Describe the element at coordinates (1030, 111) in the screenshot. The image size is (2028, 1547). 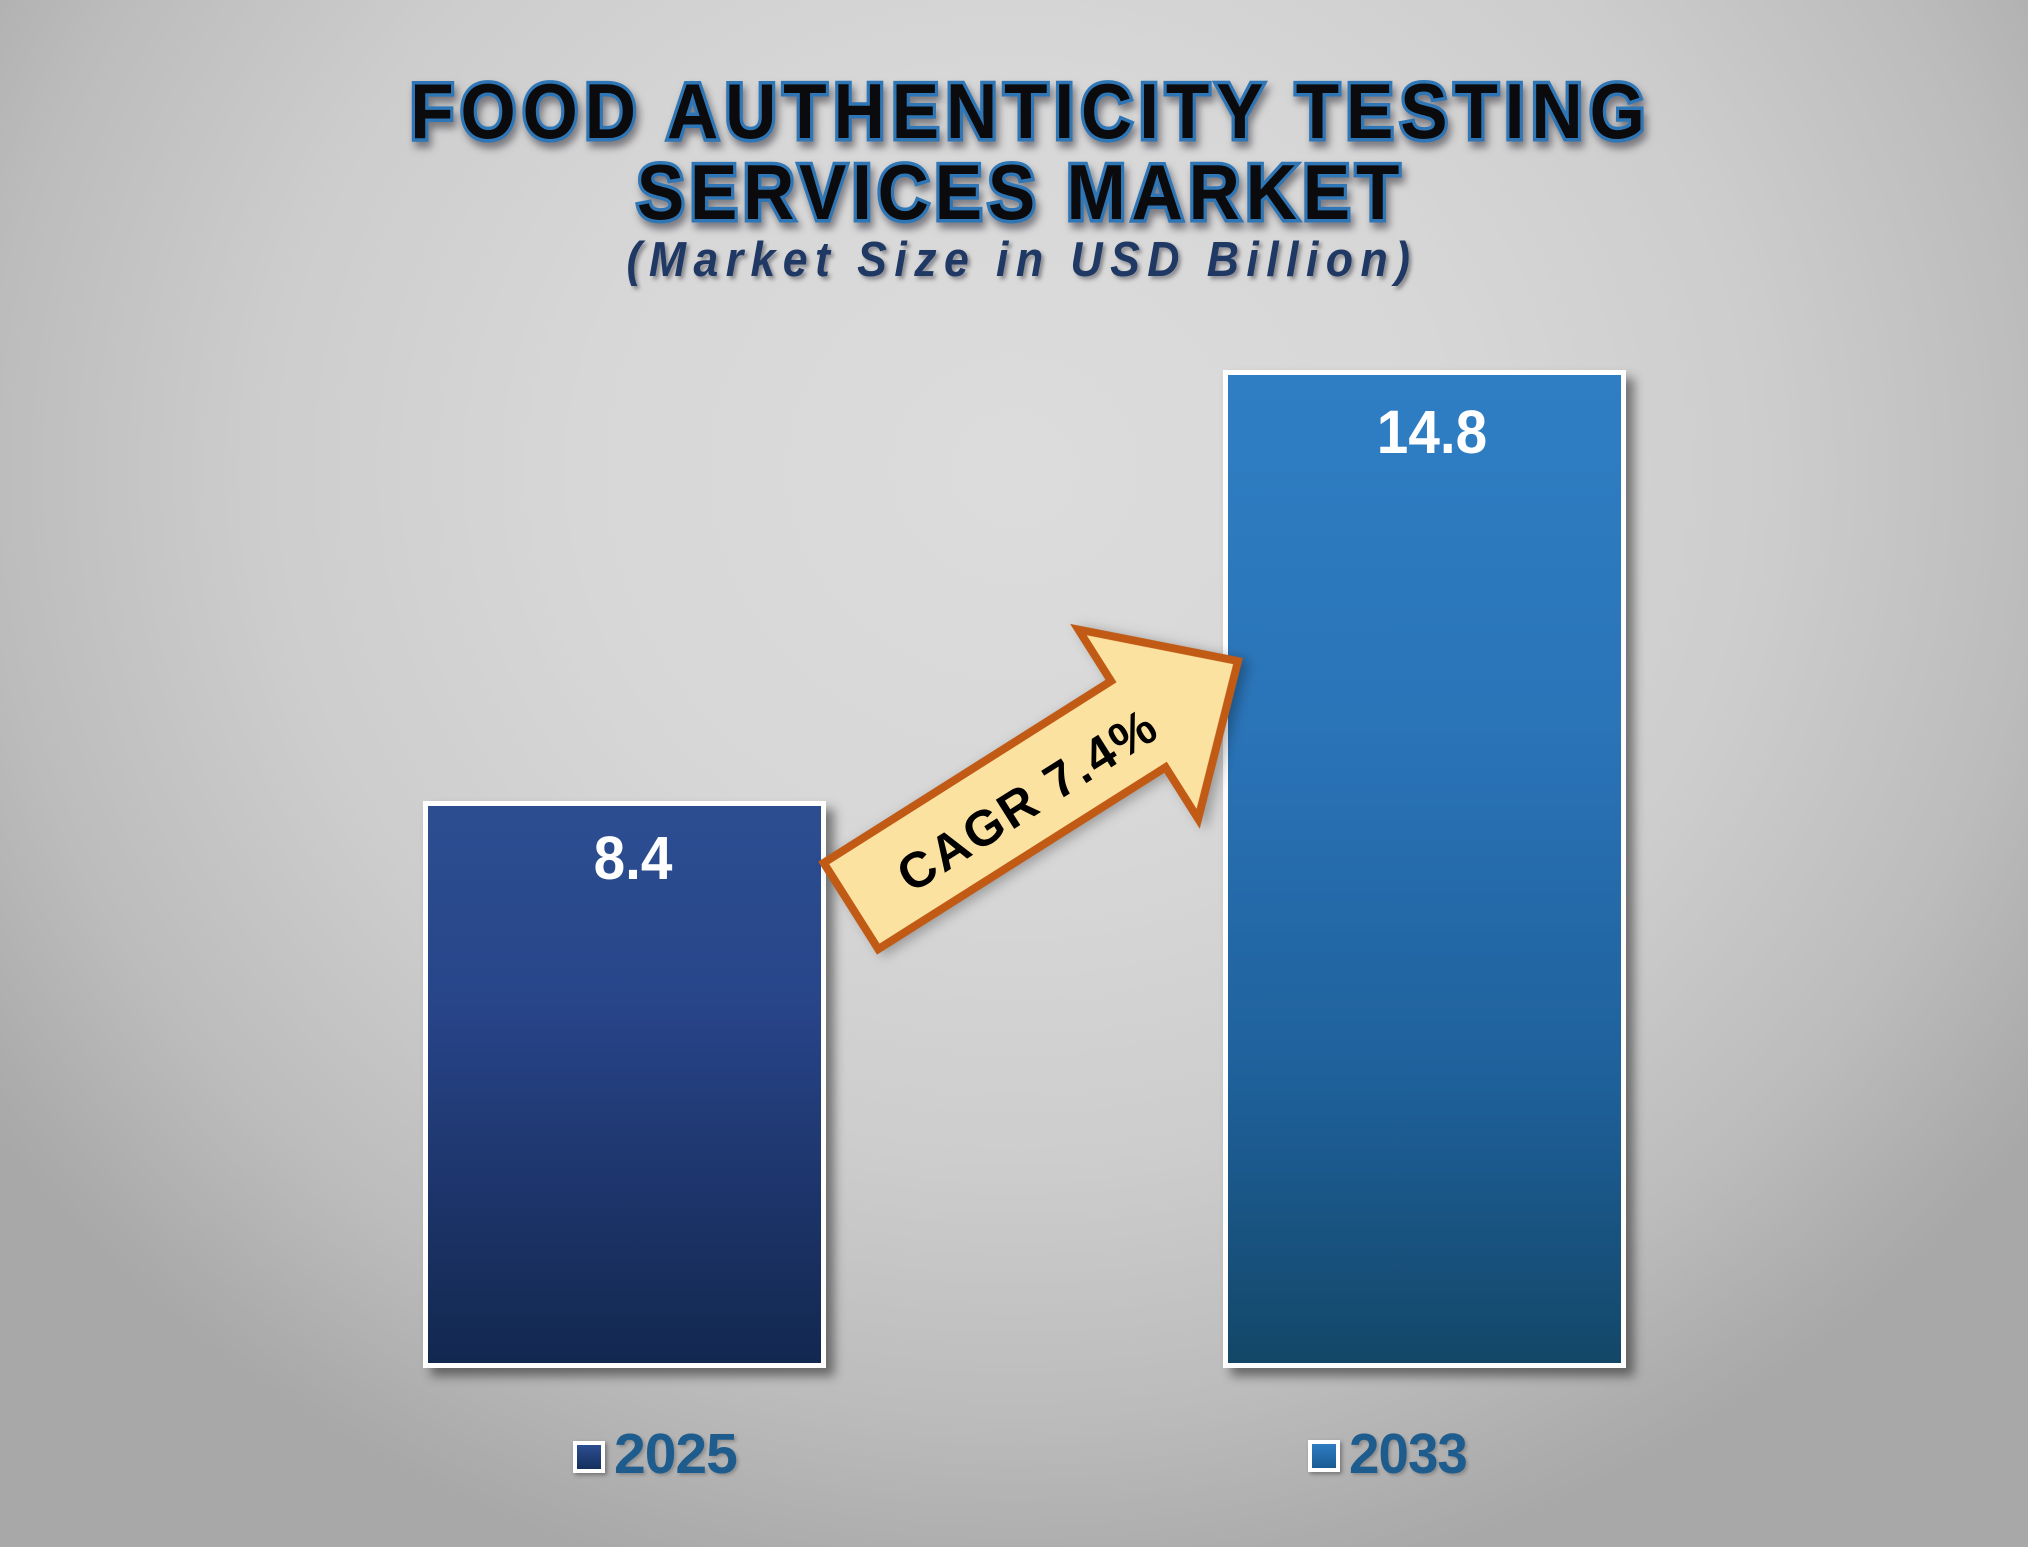
I see `svg-text: FOOD AUTHENTICITY TESTING` at that location.